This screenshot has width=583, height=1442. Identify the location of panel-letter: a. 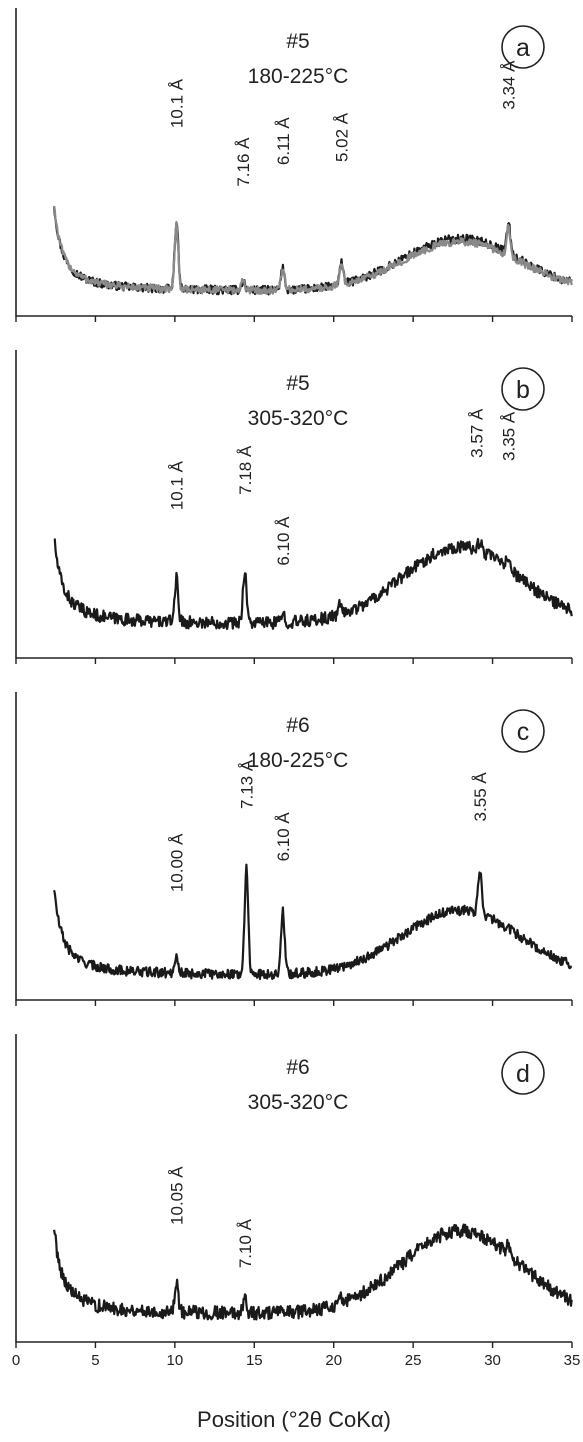
(523, 48).